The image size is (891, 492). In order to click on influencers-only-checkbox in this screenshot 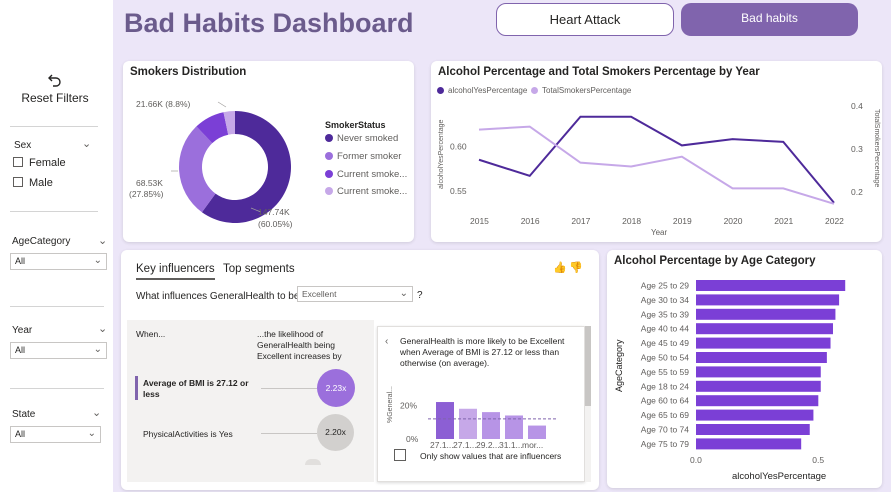, I will do `click(400, 455)`.